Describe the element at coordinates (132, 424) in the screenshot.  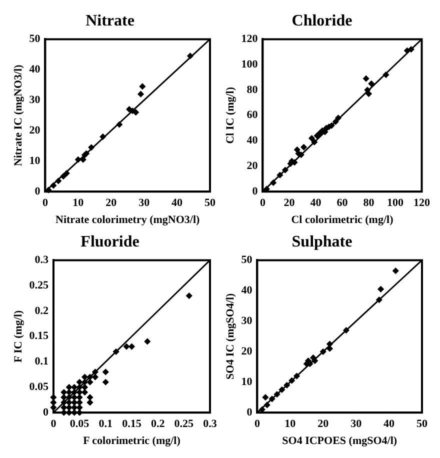
I see `x-tick-label: 0.15` at that location.